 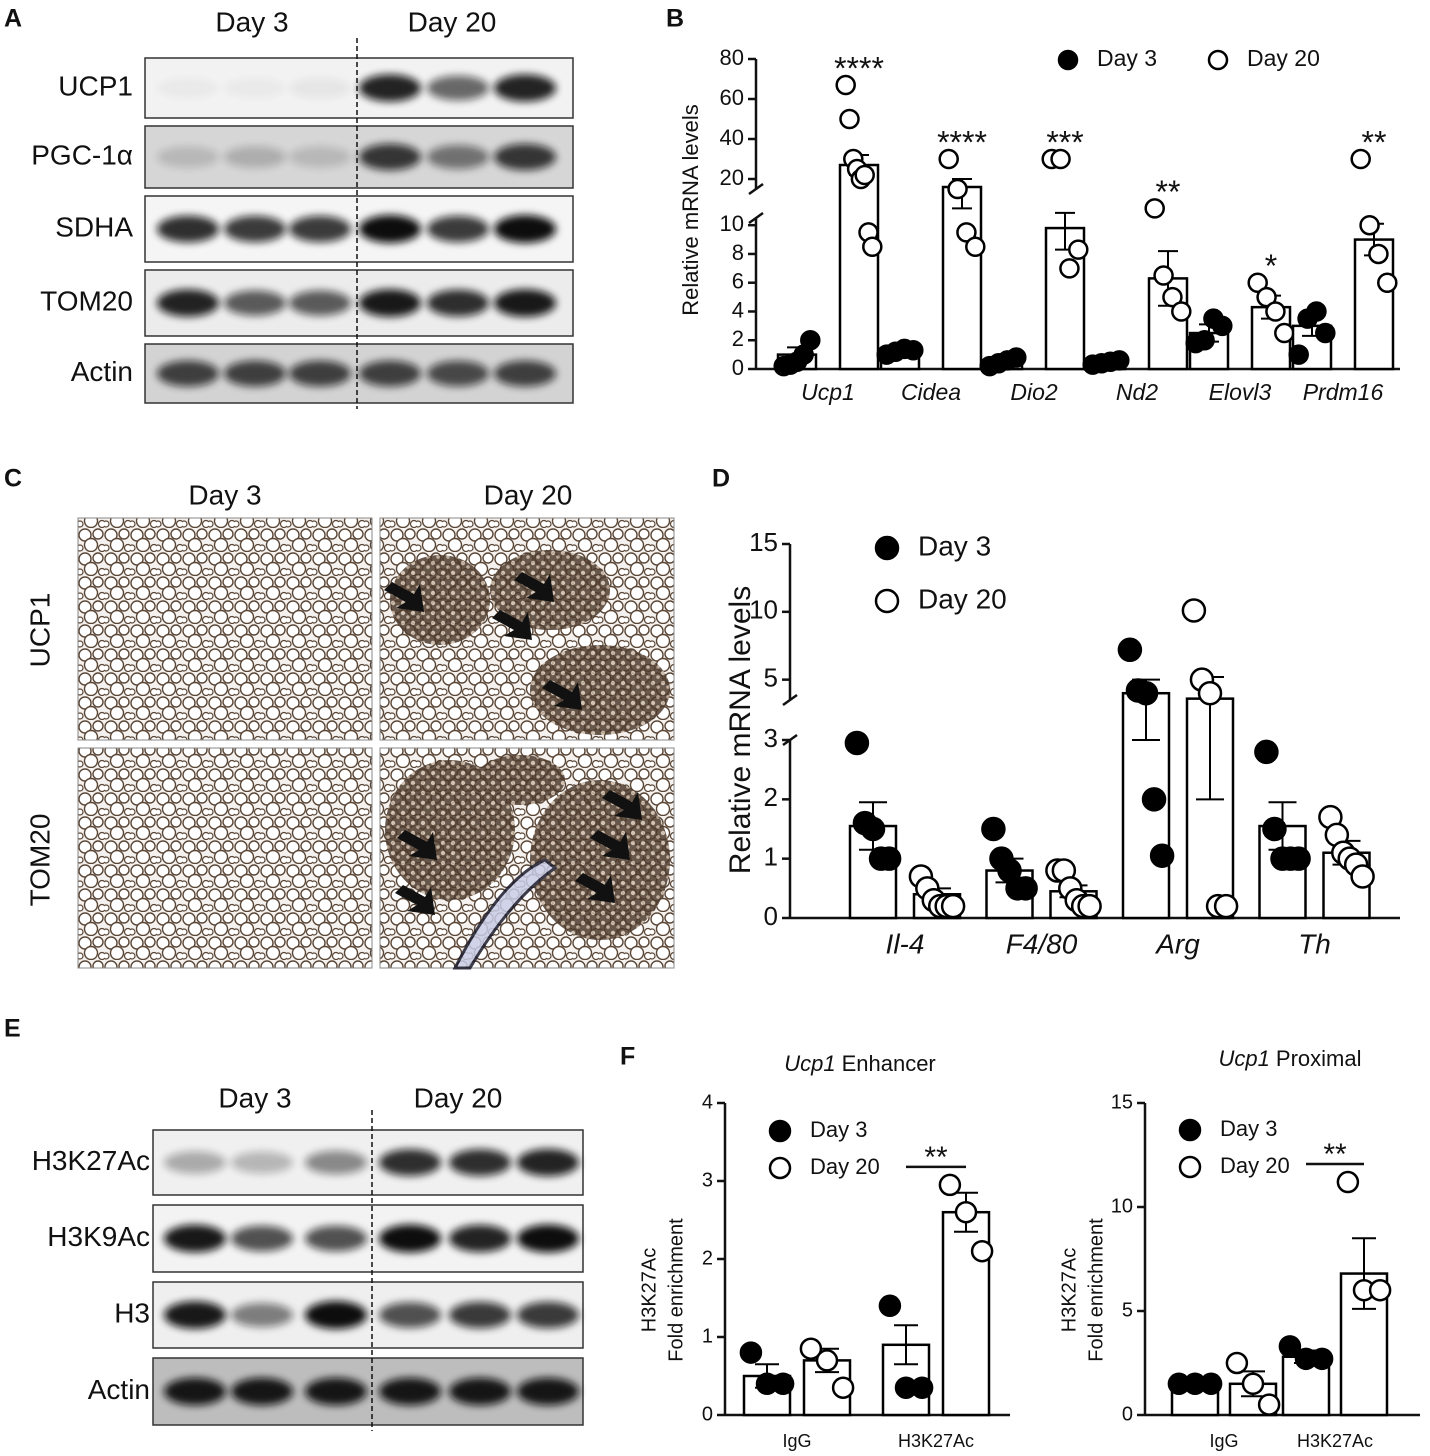 What do you see at coordinates (224, 494) in the screenshot?
I see `column-label: Day 3` at bounding box center [224, 494].